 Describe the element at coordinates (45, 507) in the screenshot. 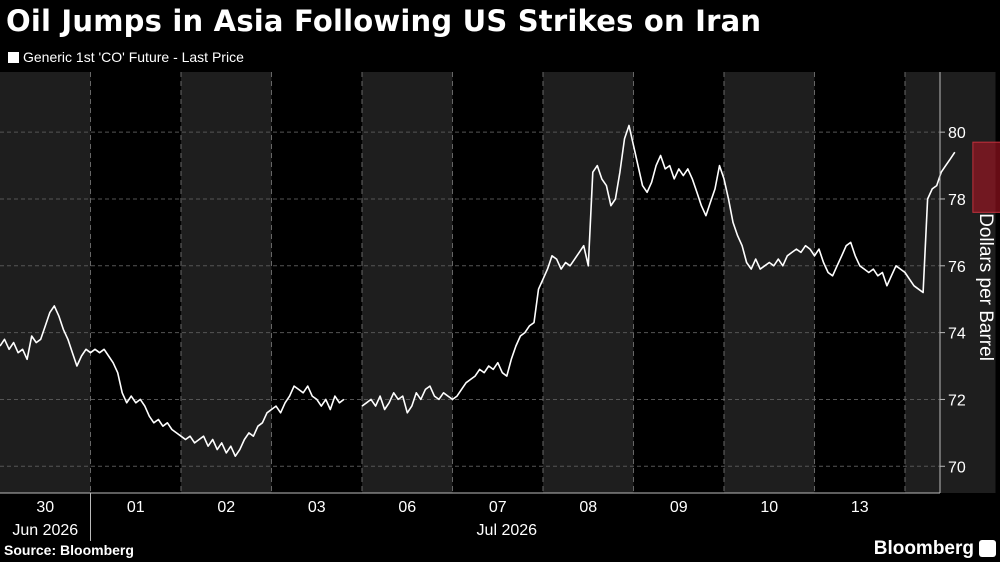

I see `x-tick-label: 30` at that location.